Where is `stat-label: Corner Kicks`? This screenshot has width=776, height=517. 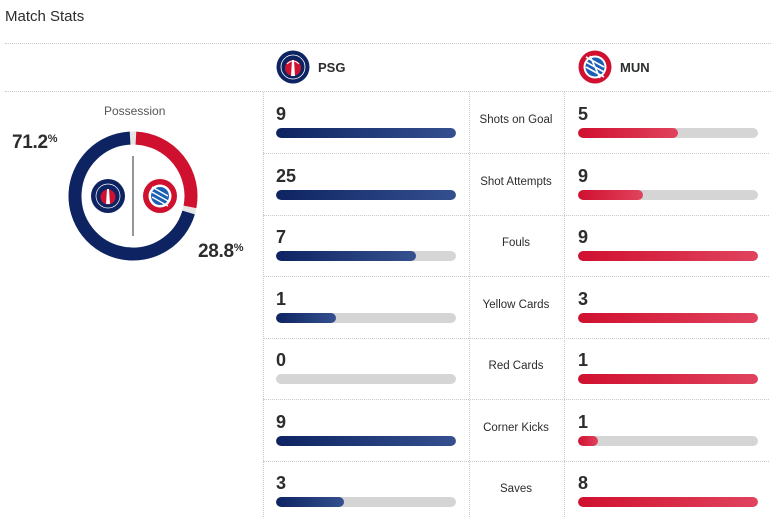 stat-label: Corner Kicks is located at coordinates (516, 427).